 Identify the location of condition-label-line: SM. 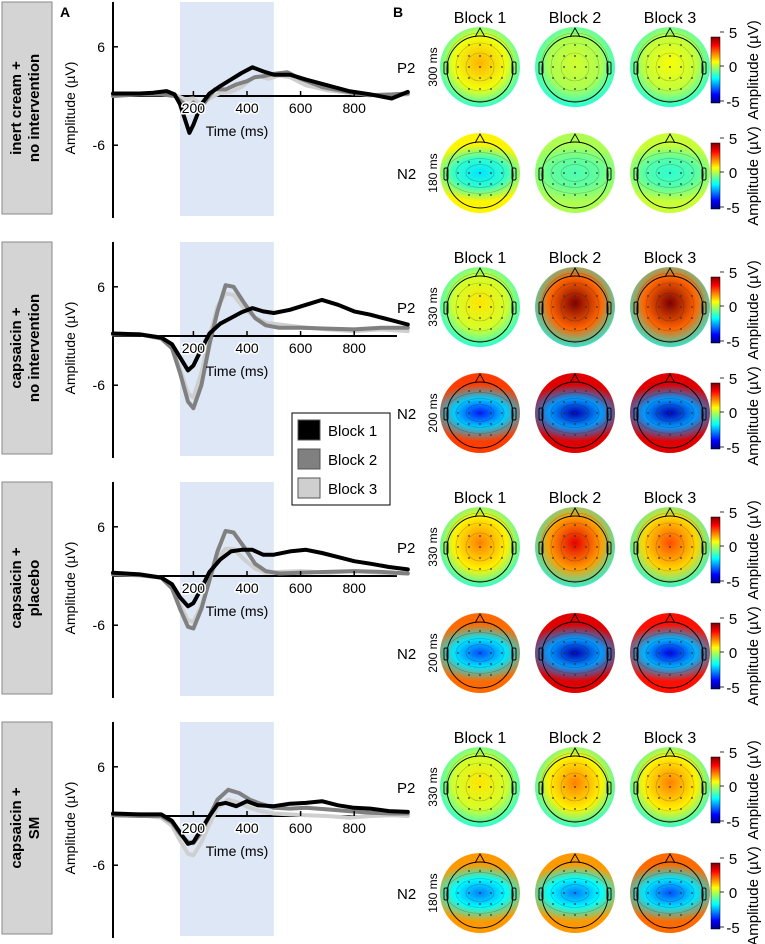
(34, 828).